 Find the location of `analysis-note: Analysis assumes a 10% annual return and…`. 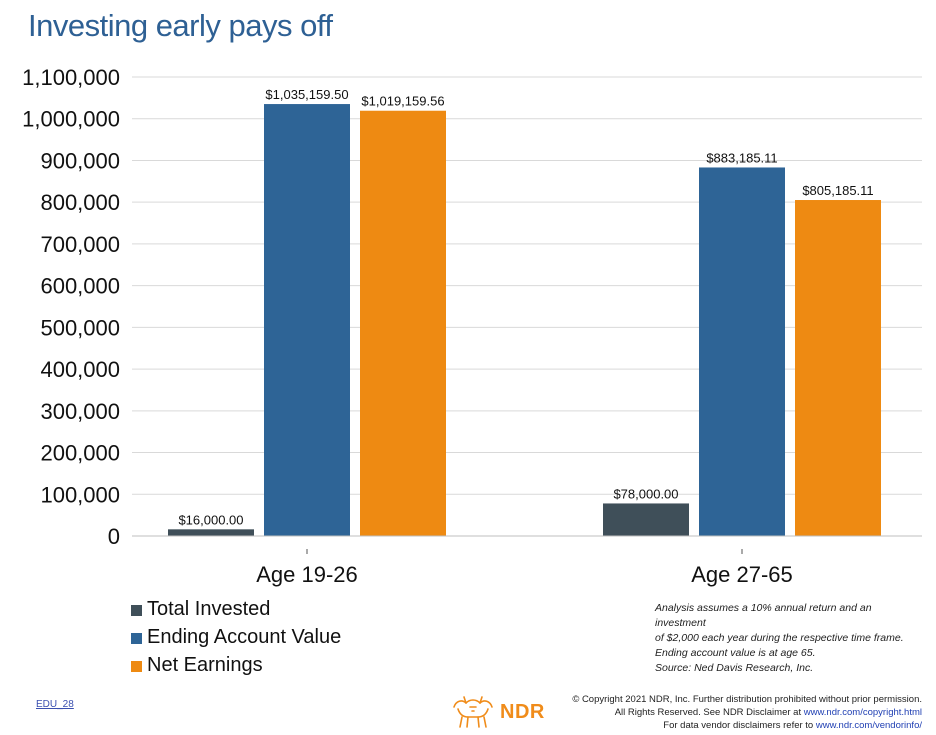

analysis-note: Analysis assumes a 10% annual return and… is located at coordinates (790, 638).